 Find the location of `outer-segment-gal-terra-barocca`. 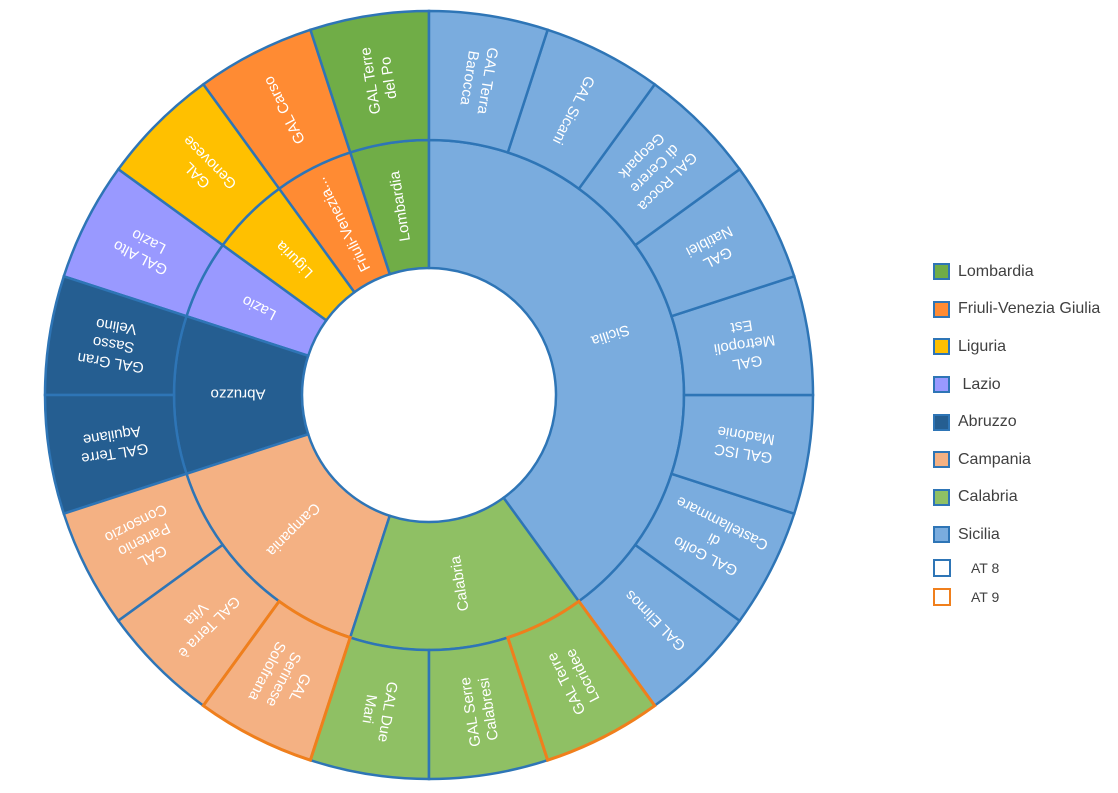

outer-segment-gal-terra-barocca is located at coordinates (488, 82).